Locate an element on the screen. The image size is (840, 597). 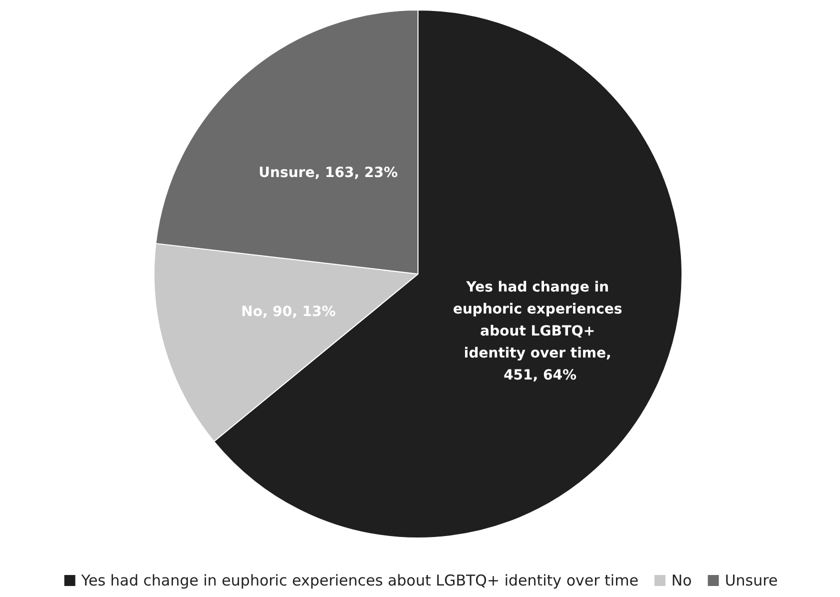
legend-label: No is located at coordinates (681, 581).